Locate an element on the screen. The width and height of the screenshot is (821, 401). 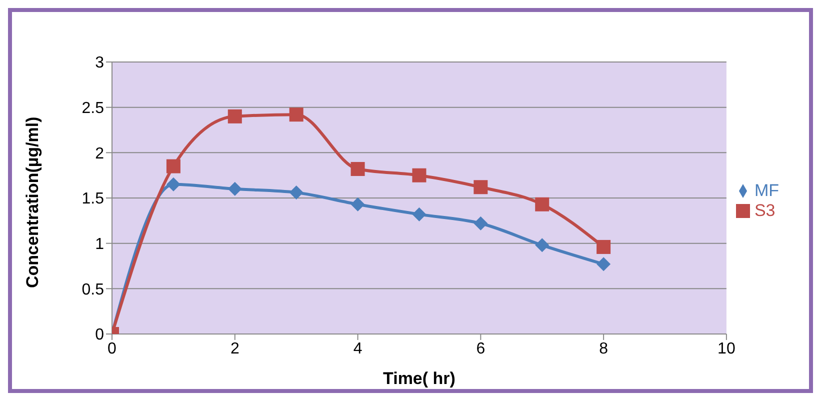
x-axis-title: Time( hr) is located at coordinates (419, 378).